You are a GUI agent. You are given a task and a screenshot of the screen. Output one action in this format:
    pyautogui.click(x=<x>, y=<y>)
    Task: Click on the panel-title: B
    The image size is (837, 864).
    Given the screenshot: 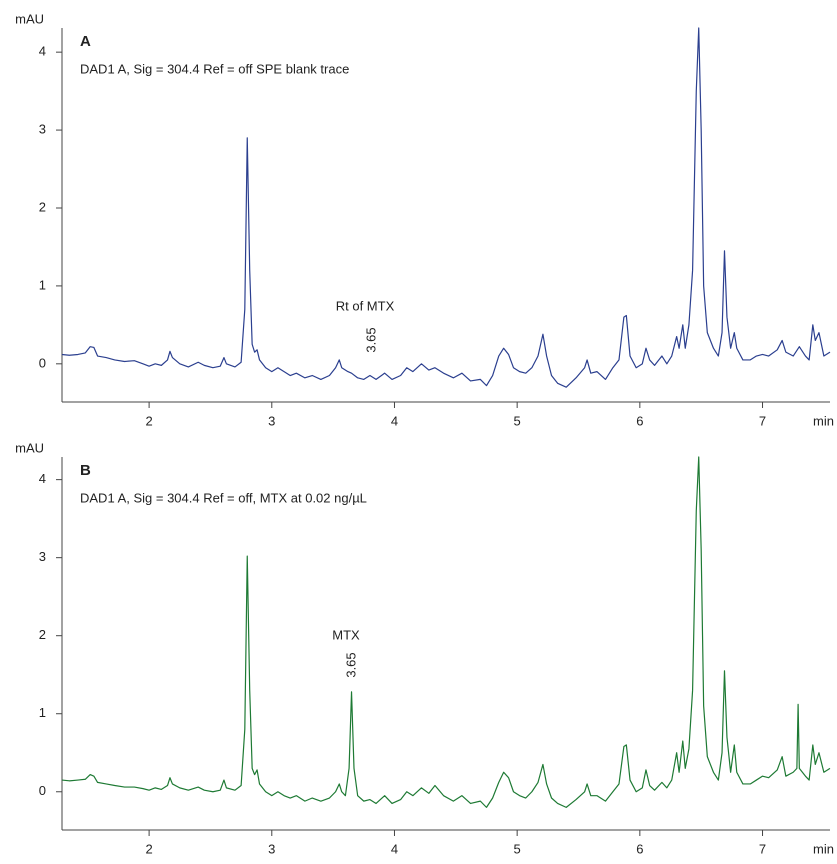 What is the action you would take?
    pyautogui.click(x=85, y=470)
    